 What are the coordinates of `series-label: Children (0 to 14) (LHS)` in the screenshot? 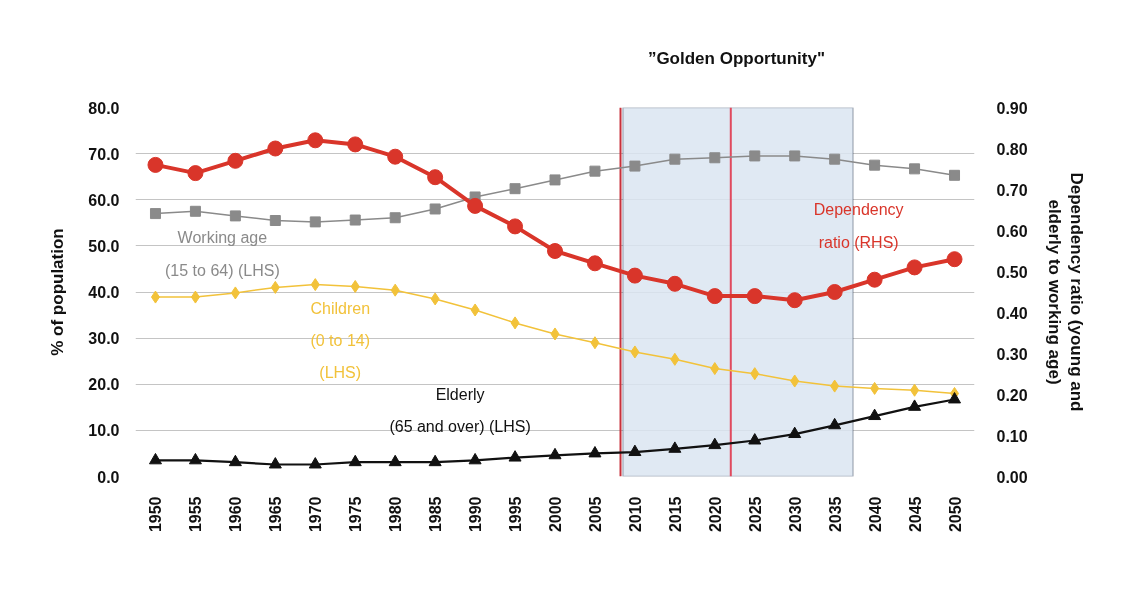 It's located at (340, 340).